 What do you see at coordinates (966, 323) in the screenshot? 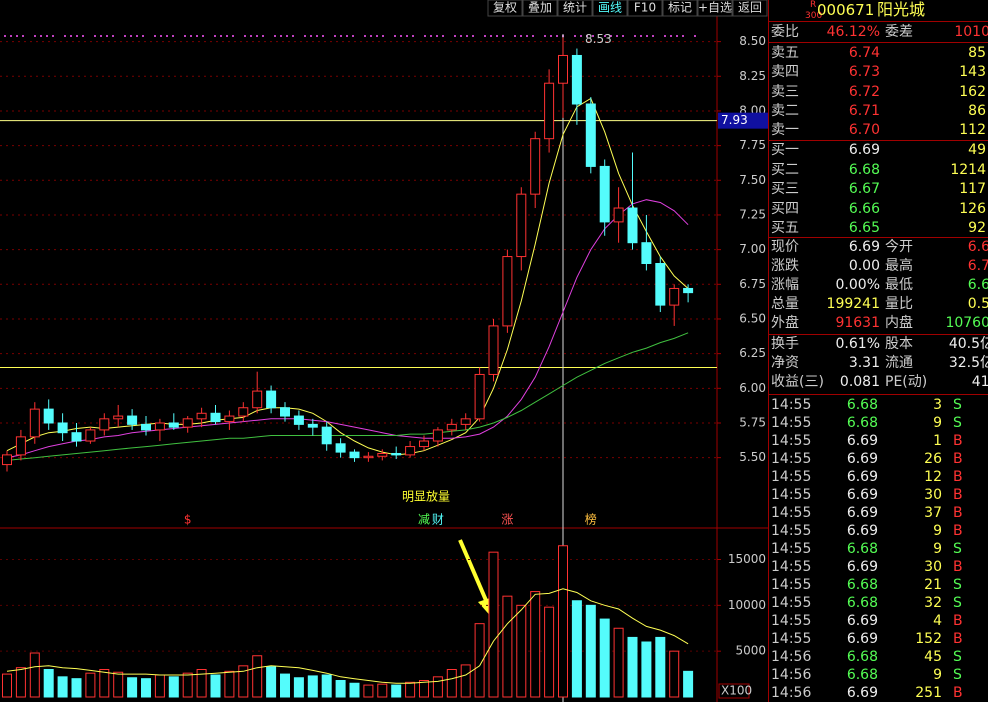
I see `stat-value: 10760` at bounding box center [966, 323].